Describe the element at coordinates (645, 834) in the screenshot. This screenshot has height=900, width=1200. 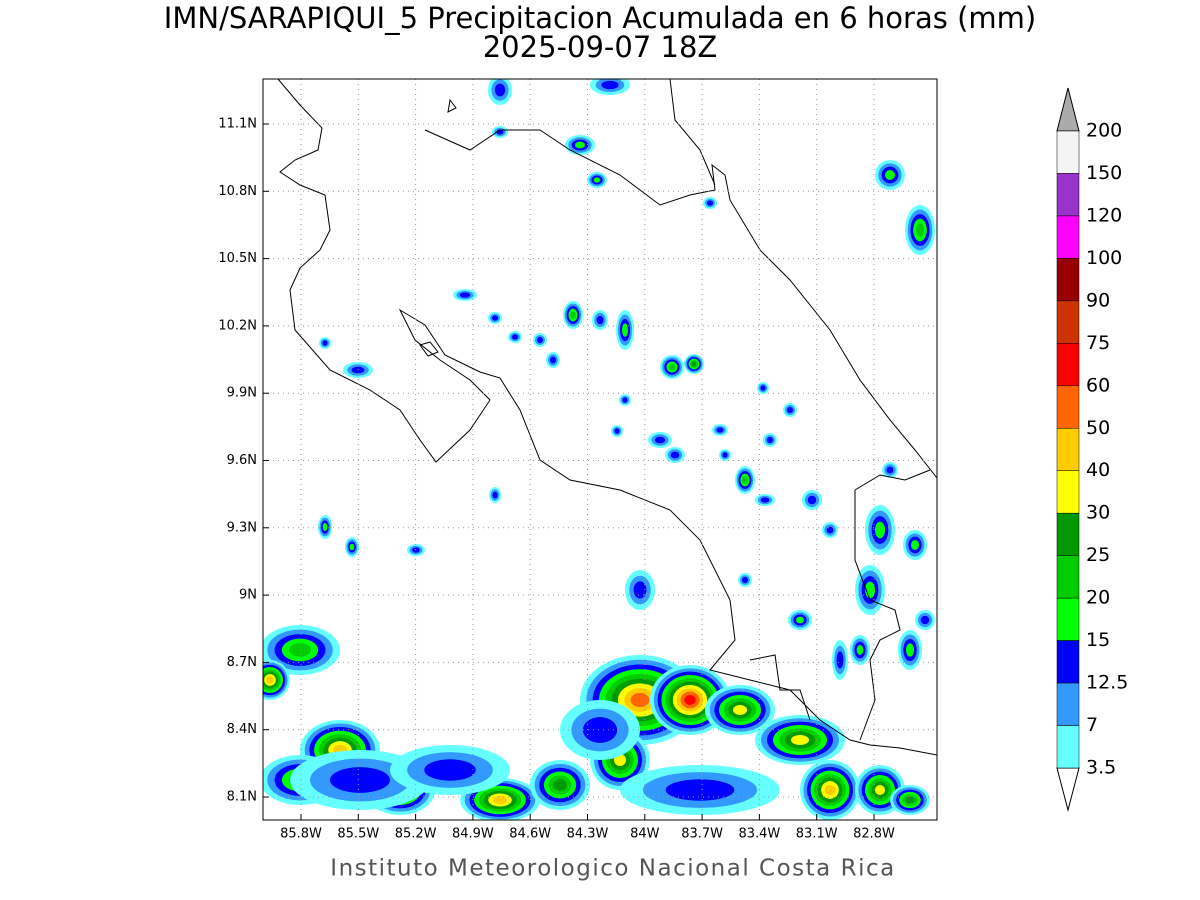
I see `lon-tick-label: 84W` at that location.